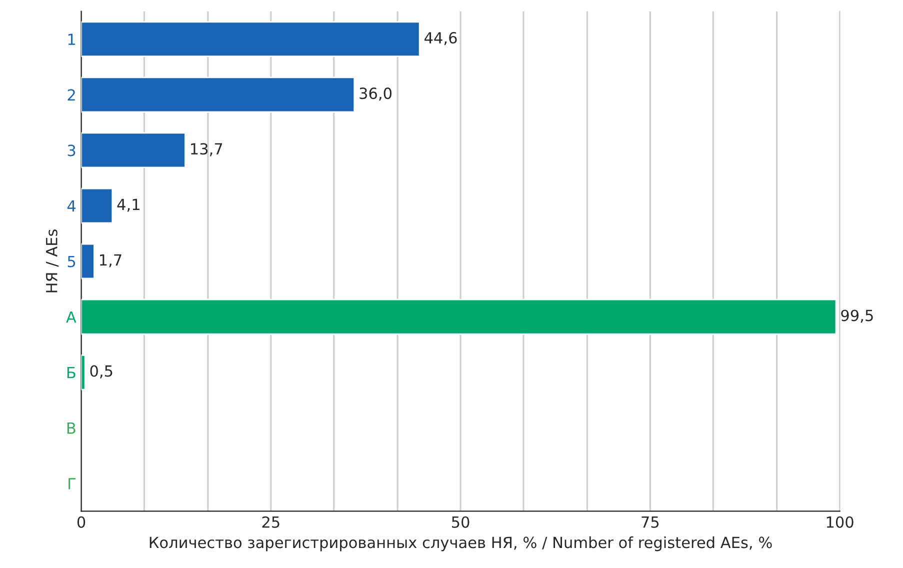 This screenshot has width=903, height=568. What do you see at coordinates (101, 371) in the screenshot?
I see `data-label: 0,5` at bounding box center [101, 371].